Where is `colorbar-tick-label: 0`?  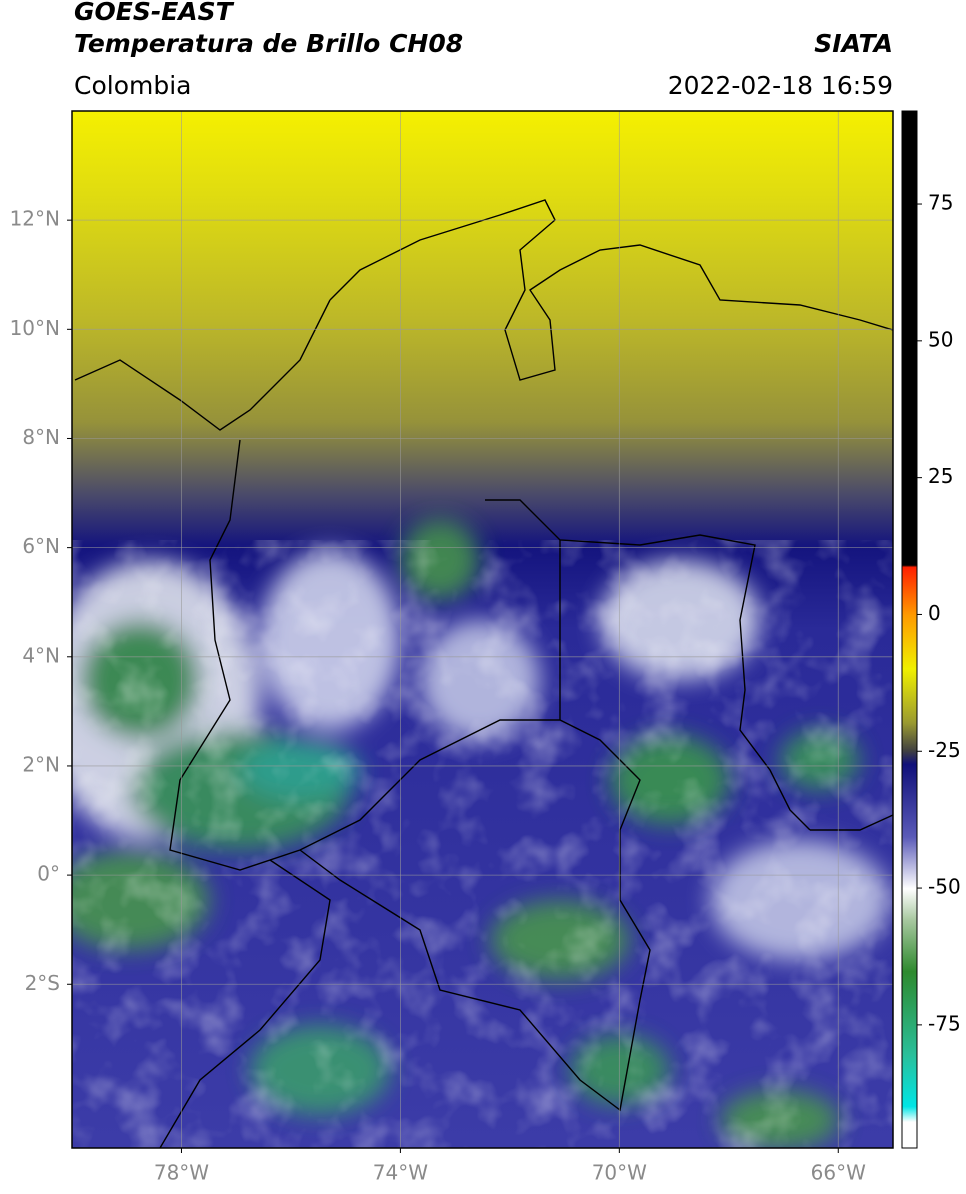
colorbar-tick-label: 0 is located at coordinates (934, 613).